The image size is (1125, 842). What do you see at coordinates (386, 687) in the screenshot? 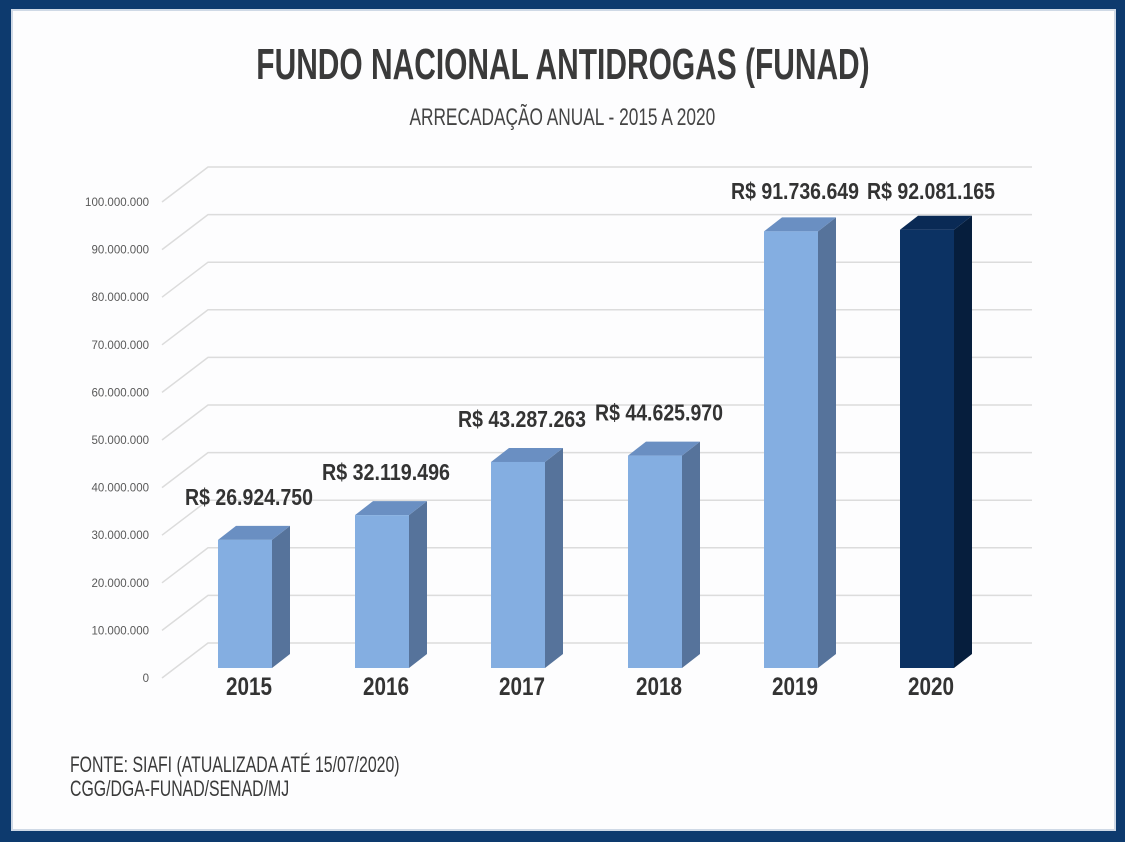
I see `x-tick-label: 2016` at bounding box center [386, 687].